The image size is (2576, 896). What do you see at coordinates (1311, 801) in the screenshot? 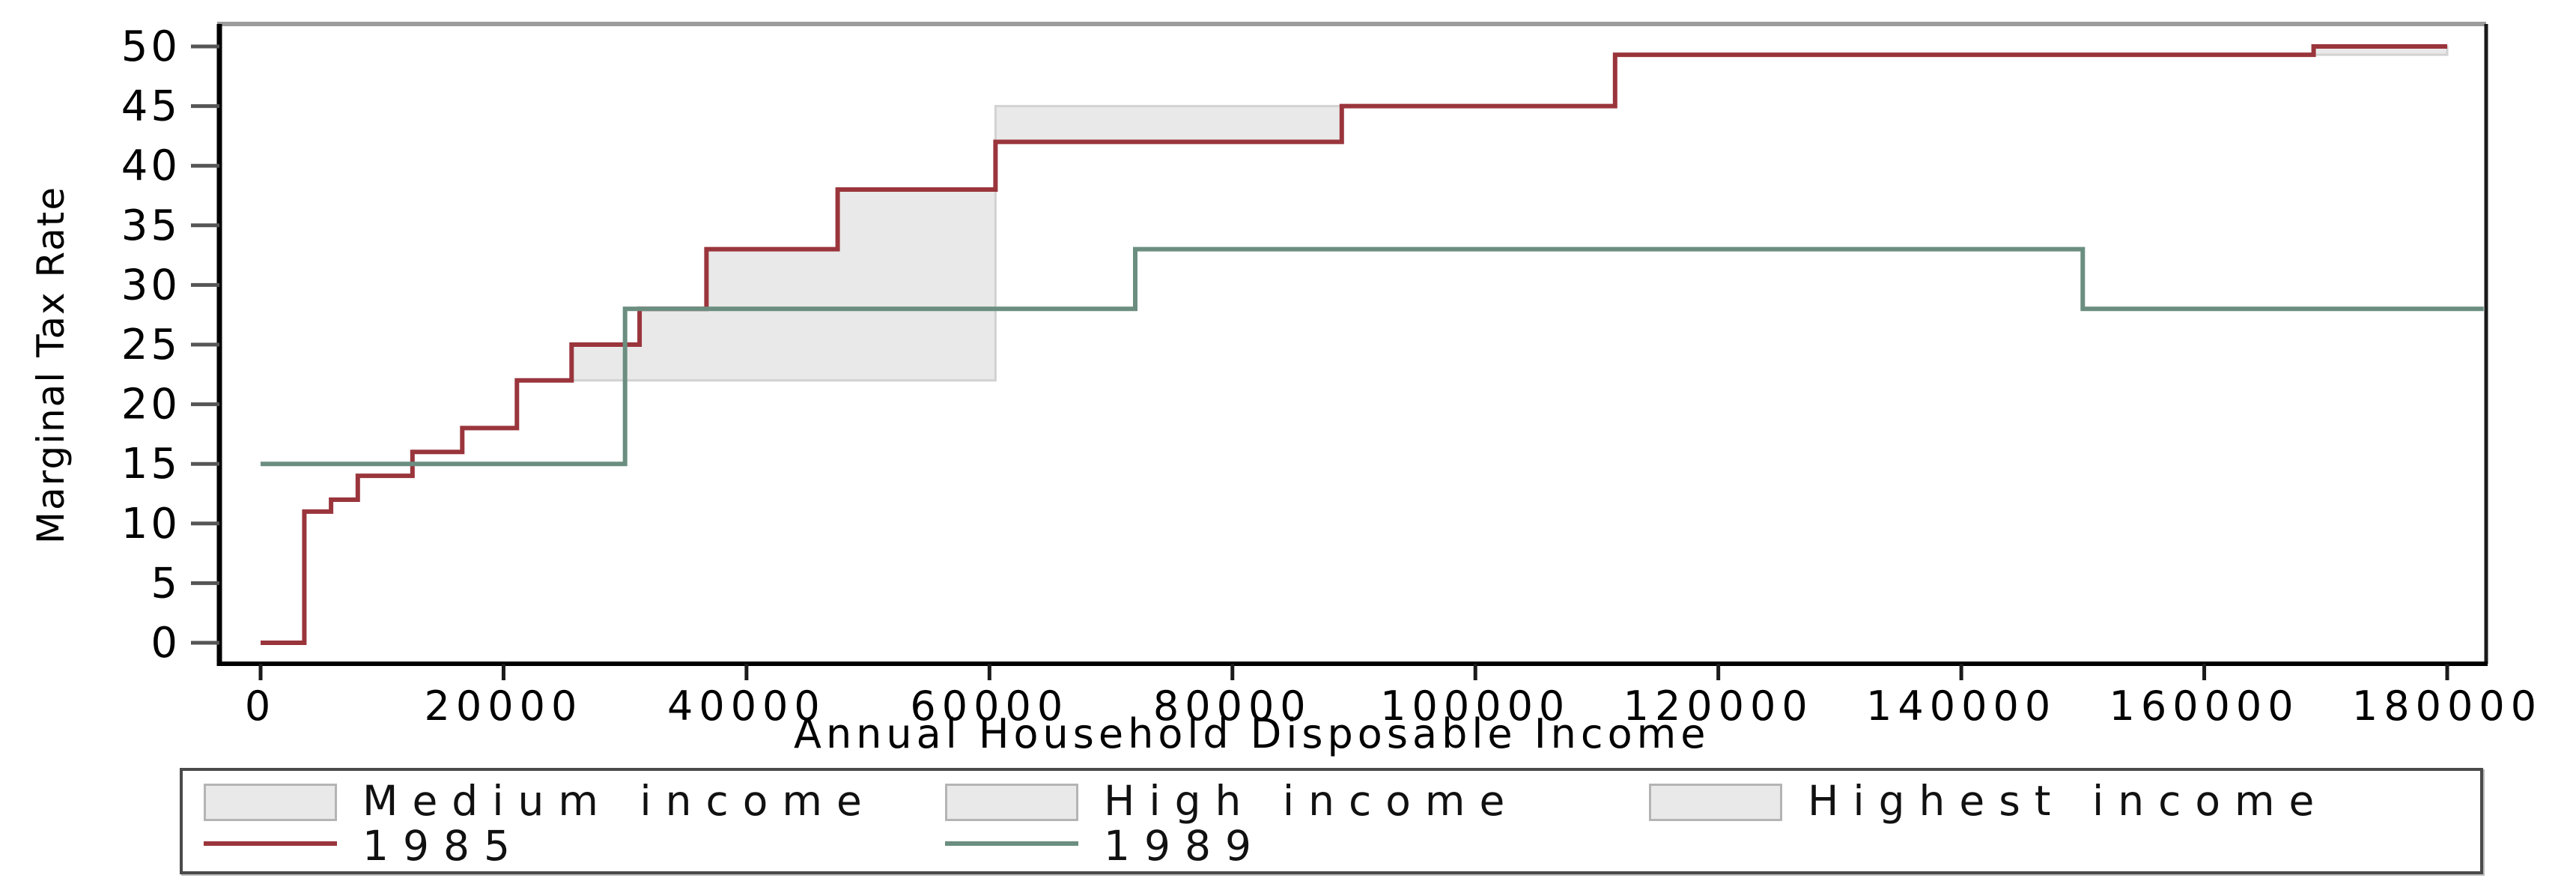
I see `legend-label-high-income: High income` at bounding box center [1311, 801].